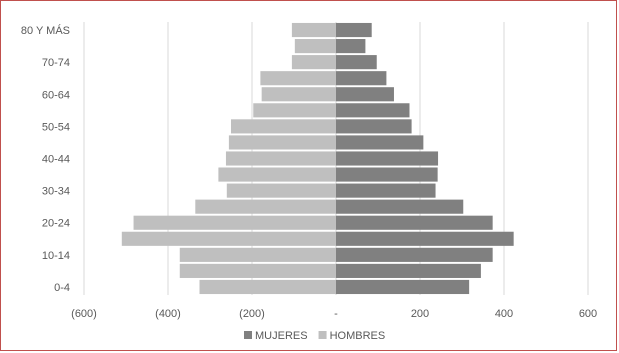 The width and height of the screenshot is (619, 353). What do you see at coordinates (588, 314) in the screenshot?
I see `x-tick-label: 600` at bounding box center [588, 314].